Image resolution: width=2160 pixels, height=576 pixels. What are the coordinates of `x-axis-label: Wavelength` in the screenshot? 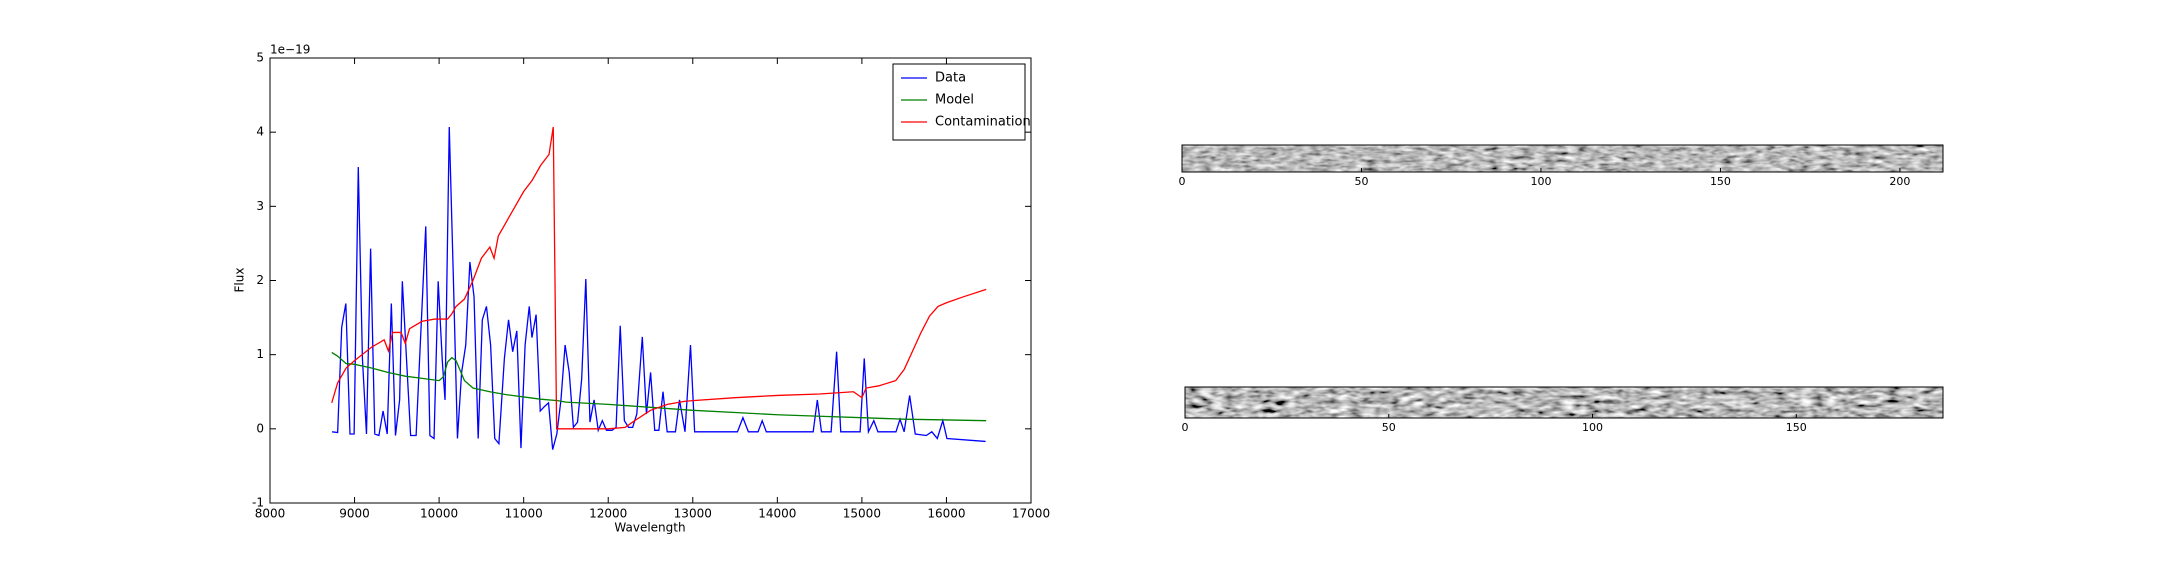 It's located at (649, 528).